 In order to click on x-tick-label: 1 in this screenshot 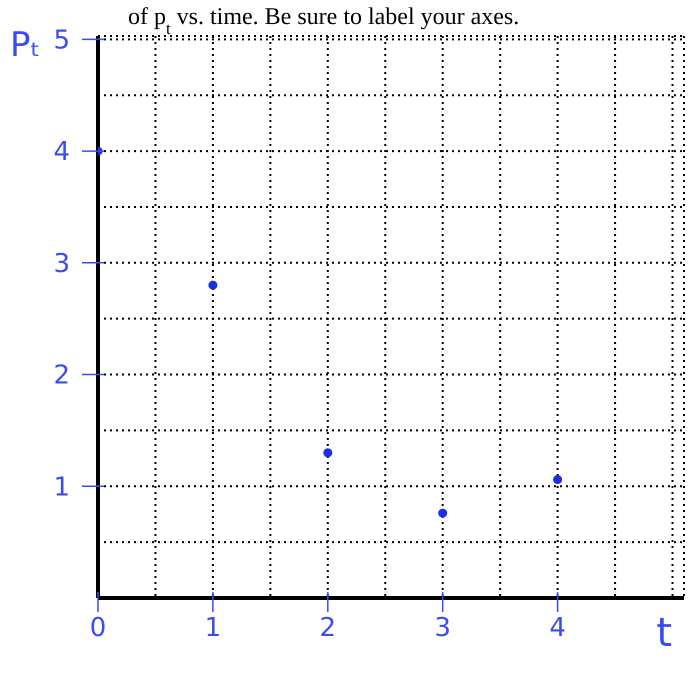, I will do `click(213, 628)`.